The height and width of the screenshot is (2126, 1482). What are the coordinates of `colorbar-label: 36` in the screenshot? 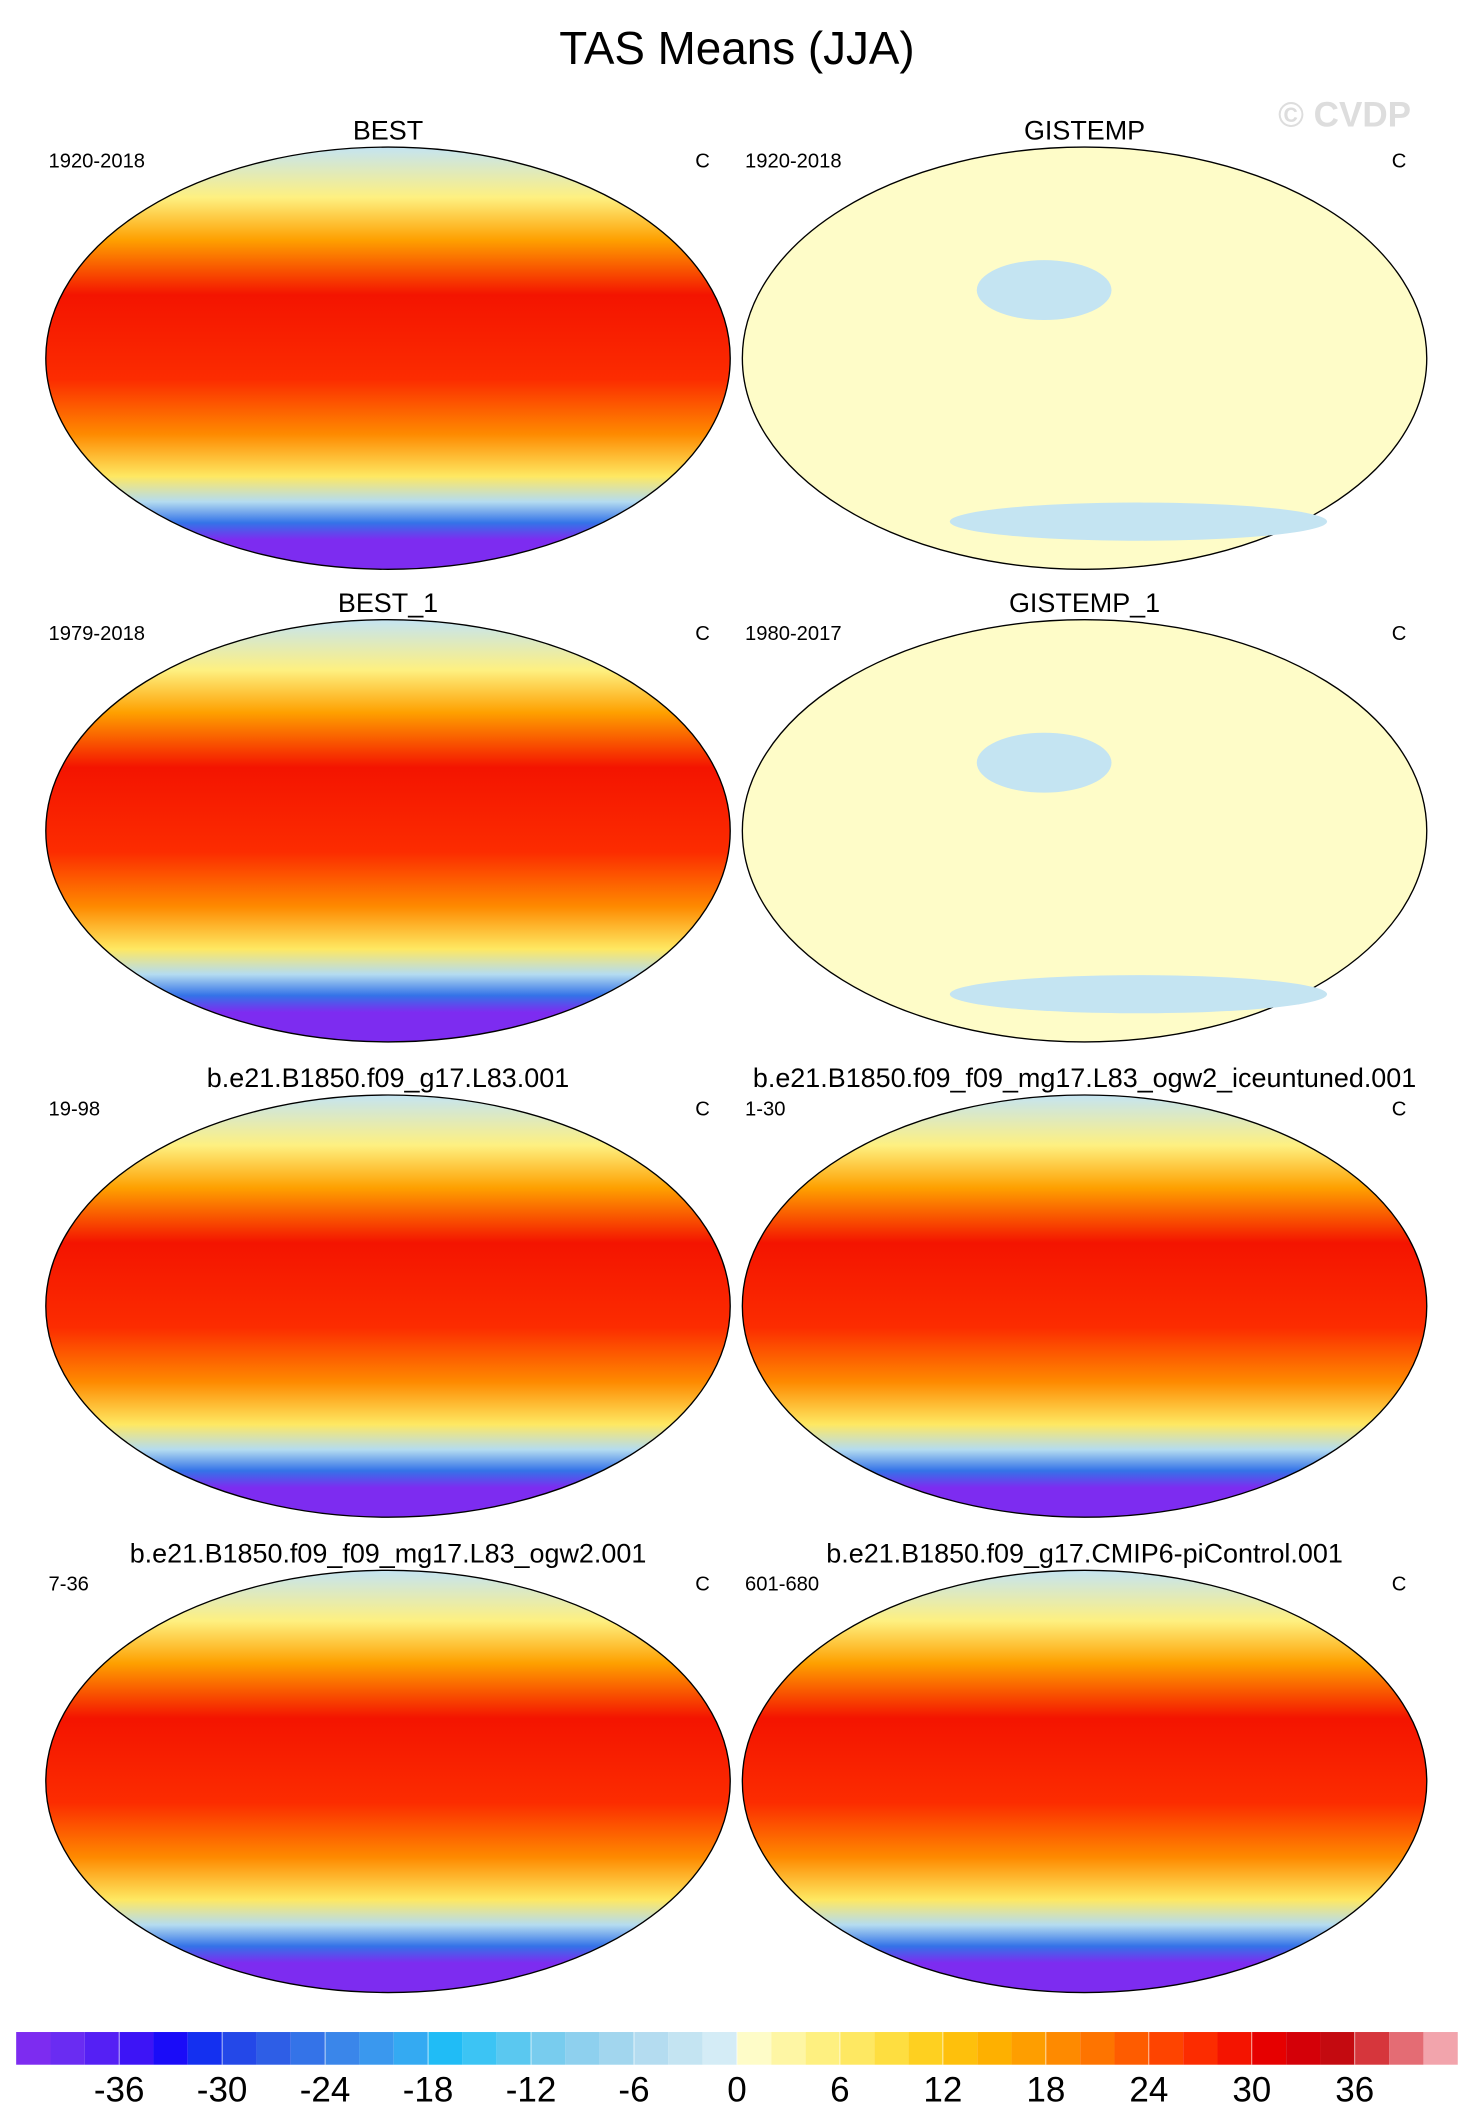 It's located at (1354, 2089).